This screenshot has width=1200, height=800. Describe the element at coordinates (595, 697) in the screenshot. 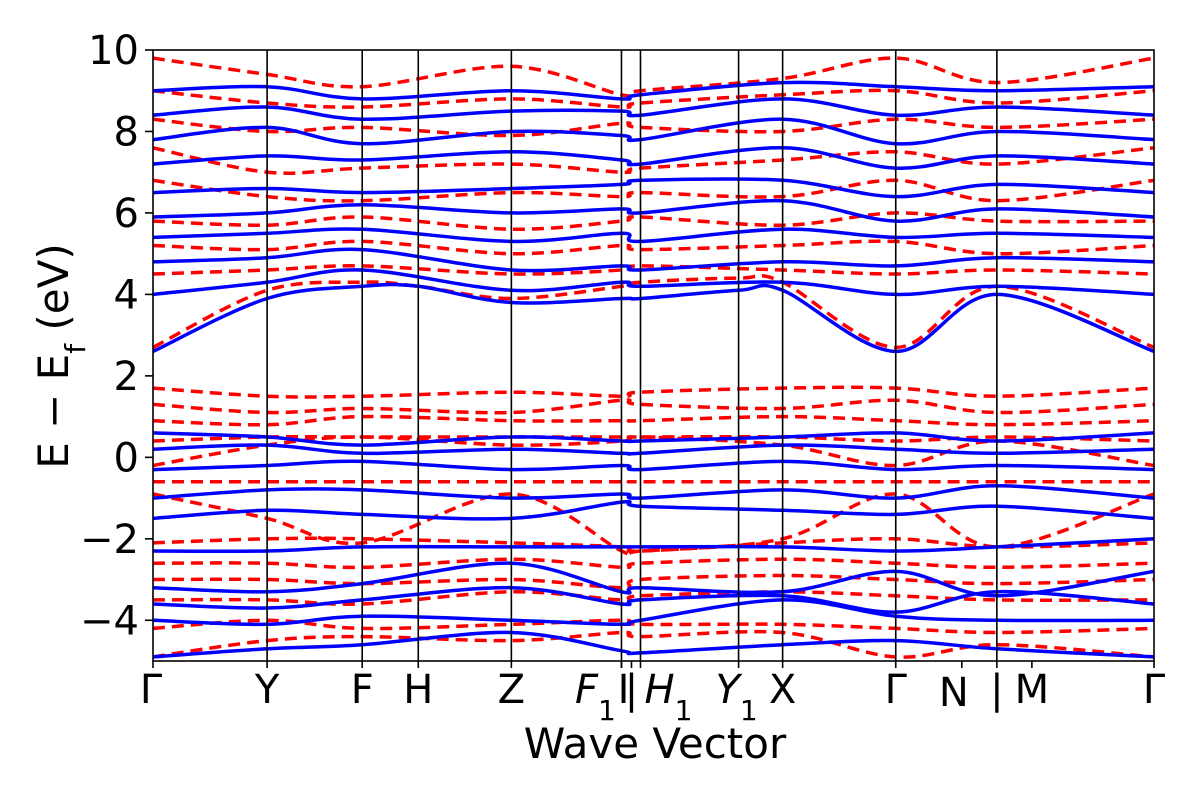

I see `x-tick-label: F1` at that location.